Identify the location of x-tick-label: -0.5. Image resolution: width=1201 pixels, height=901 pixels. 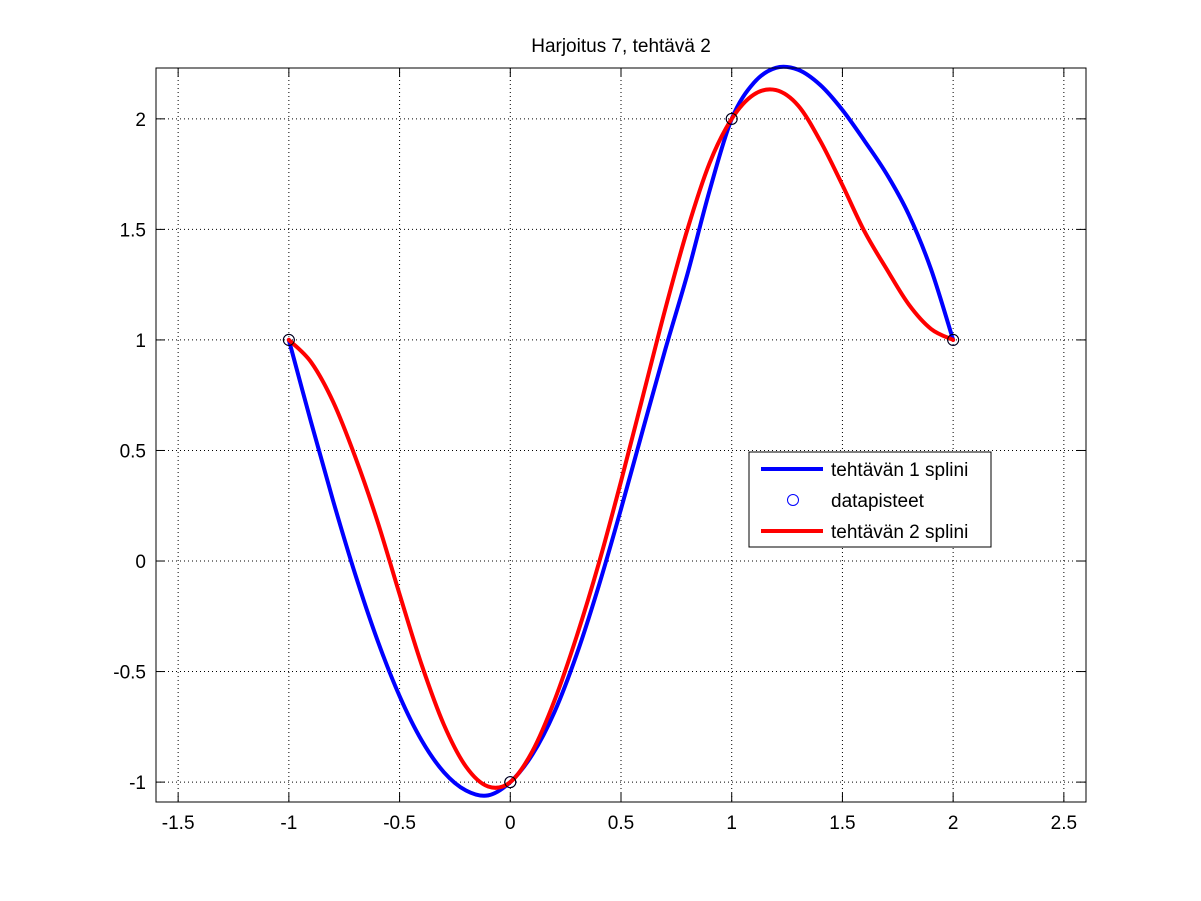
(399, 823).